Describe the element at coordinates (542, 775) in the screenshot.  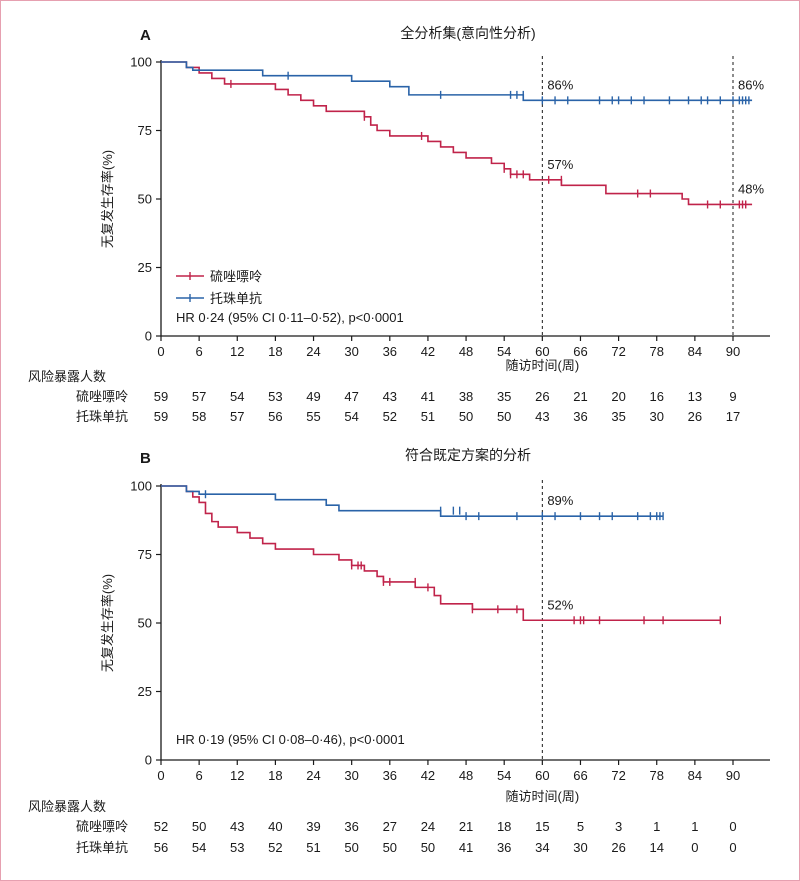
I see `x-tick-label: 60` at that location.